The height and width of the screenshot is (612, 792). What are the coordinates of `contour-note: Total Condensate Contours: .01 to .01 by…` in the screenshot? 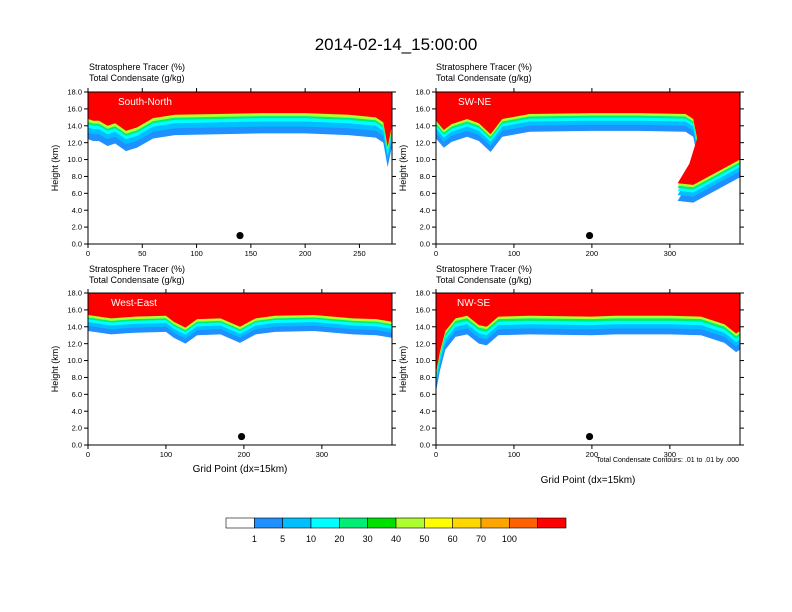 It's located at (667, 460).